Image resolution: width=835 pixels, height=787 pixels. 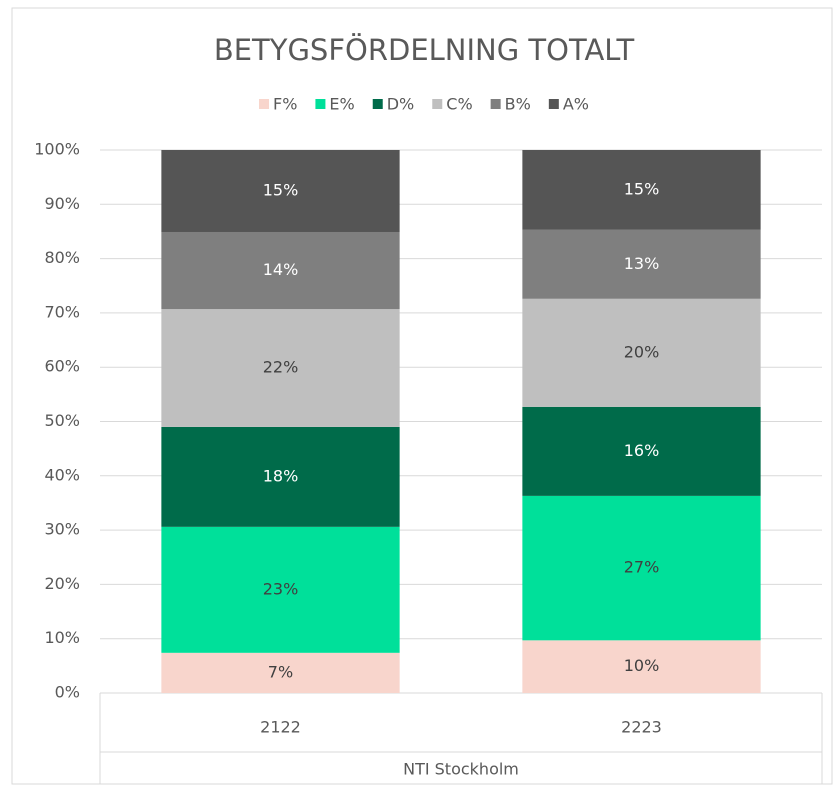 I want to click on y-tick-label: 0%, so click(x=67, y=692).